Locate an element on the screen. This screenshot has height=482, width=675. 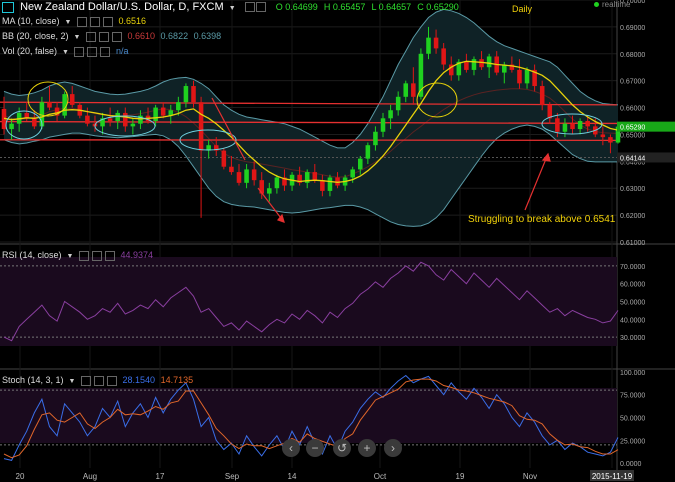
vol-legend: Vol (20, false) ▼ n/a is located at coordinates (67, 51).